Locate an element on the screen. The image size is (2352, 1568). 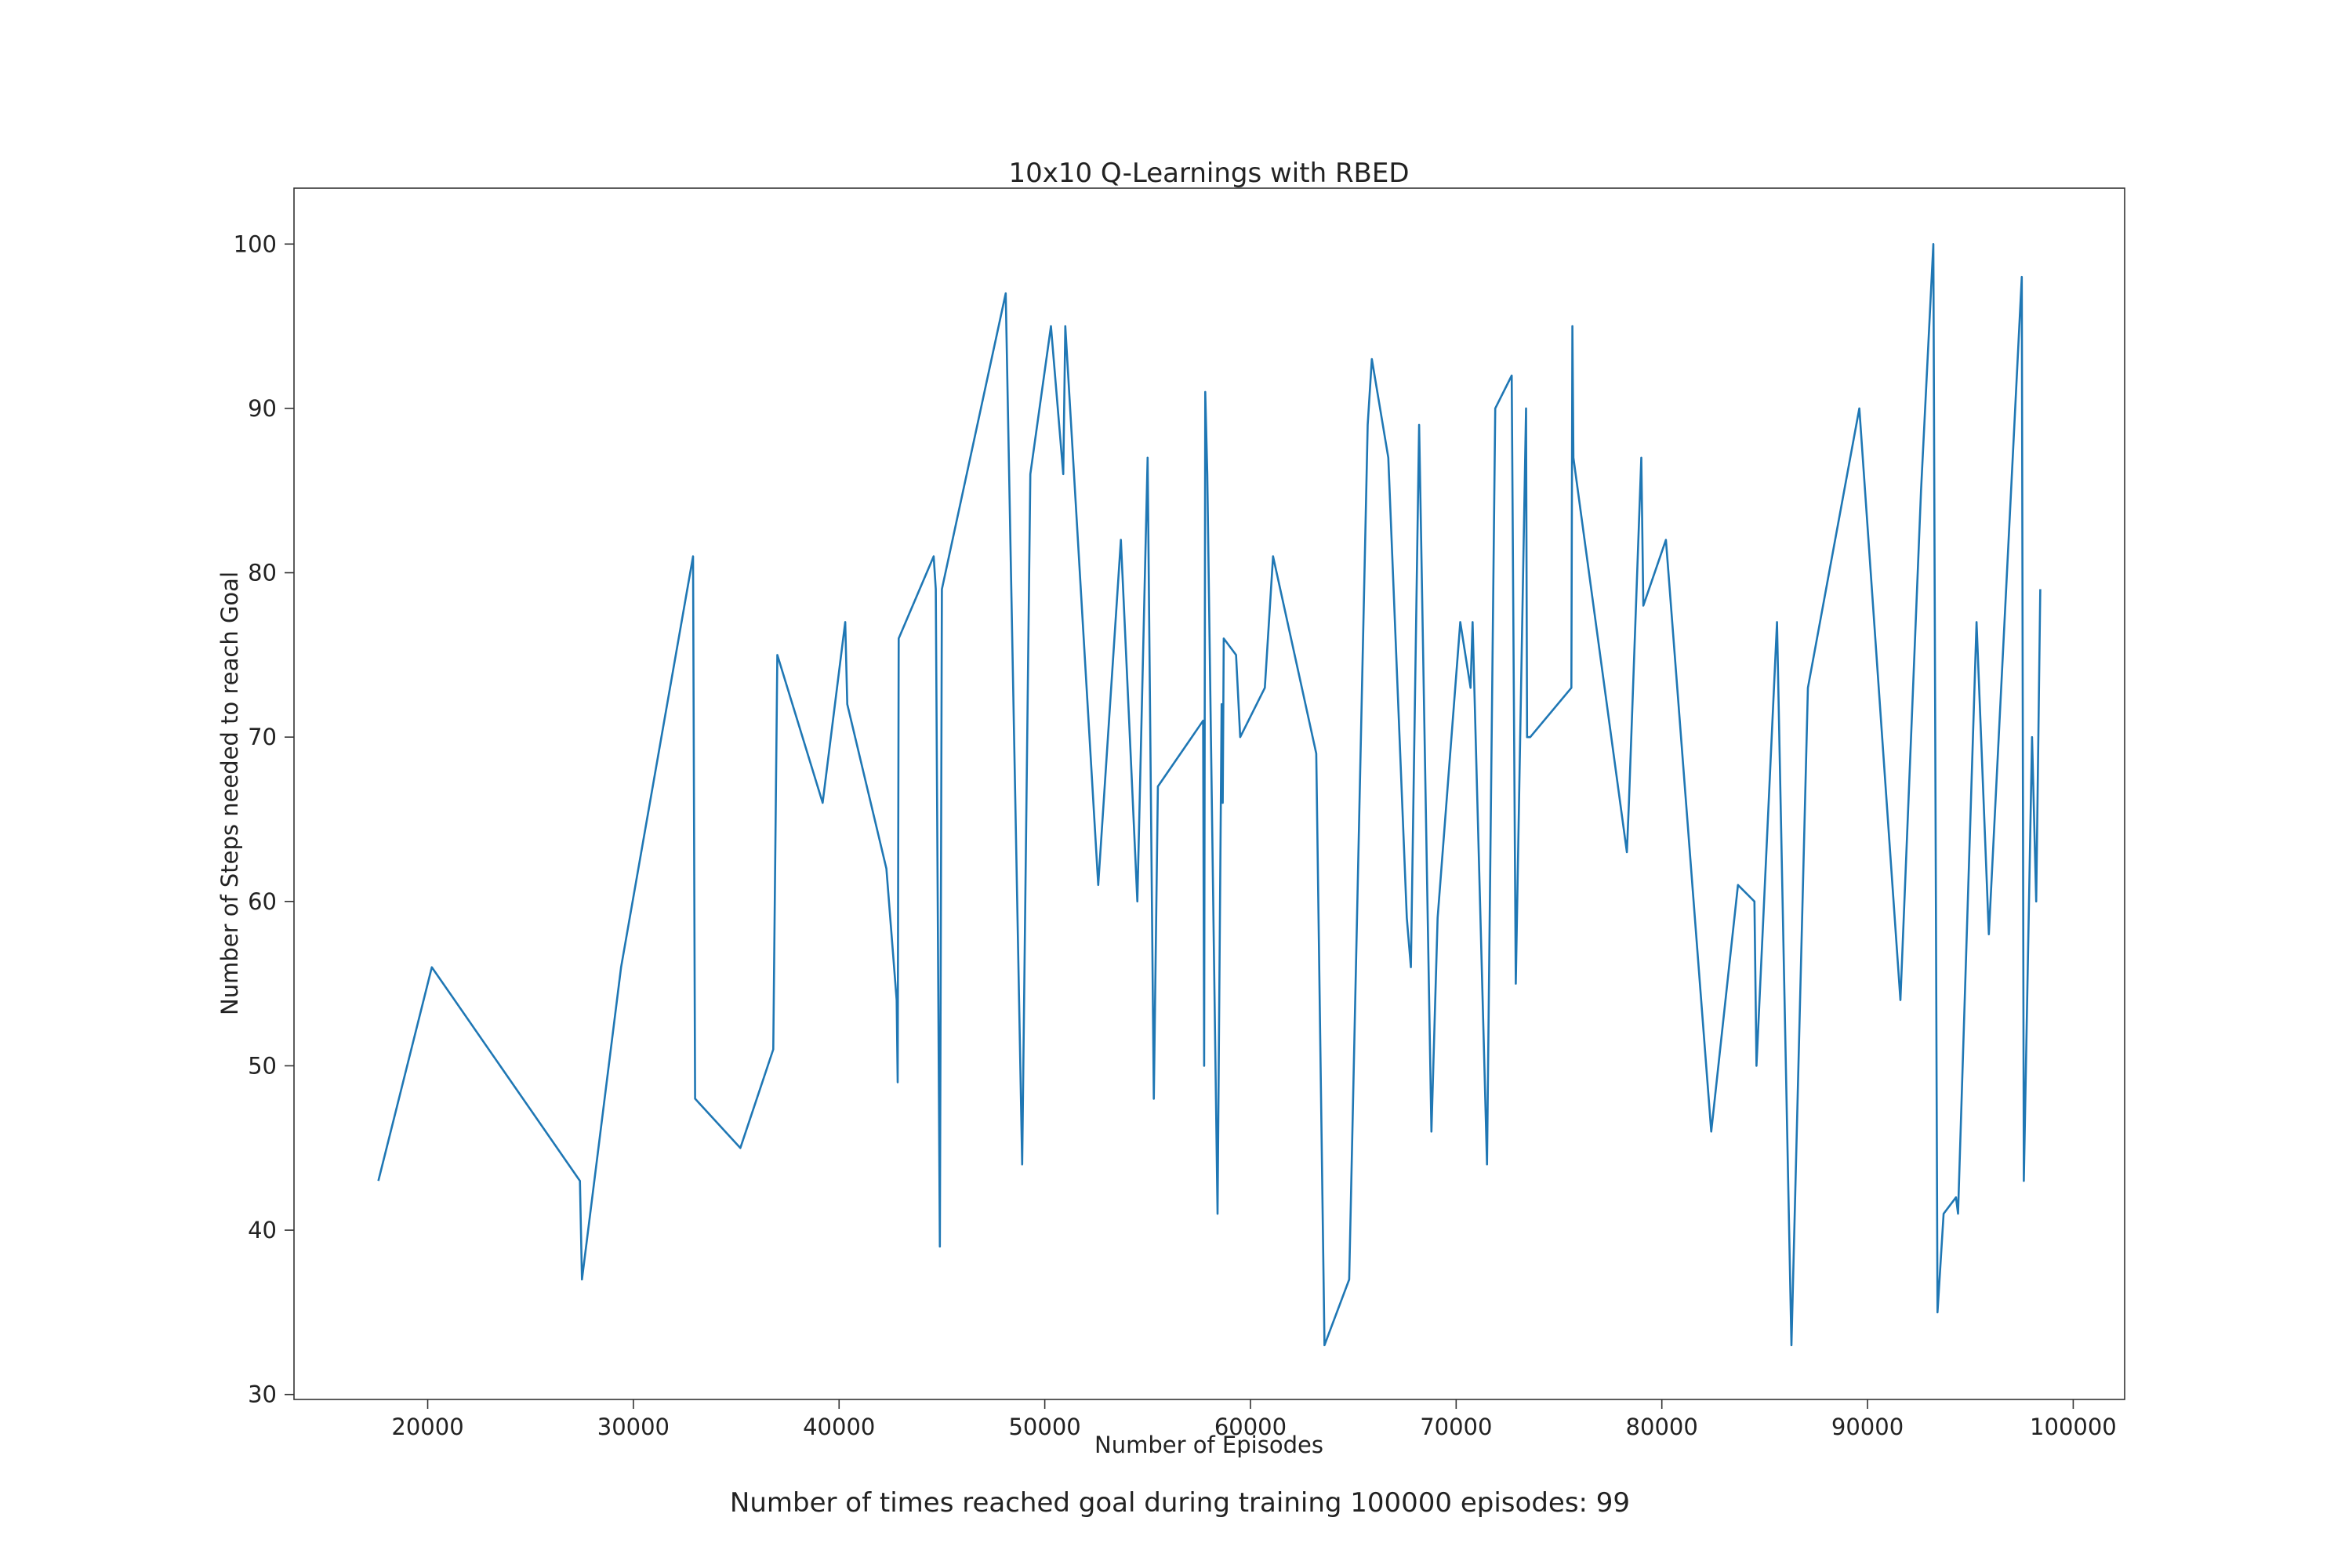
y-tick-label: 90 is located at coordinates (262, 408).